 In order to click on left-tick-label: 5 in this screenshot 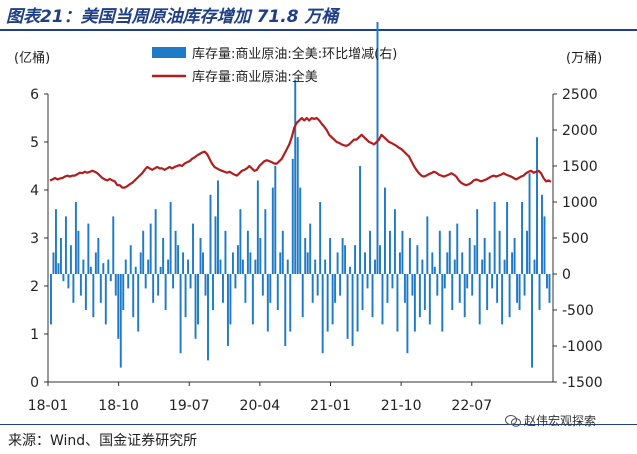, I will do `click(34, 143)`.